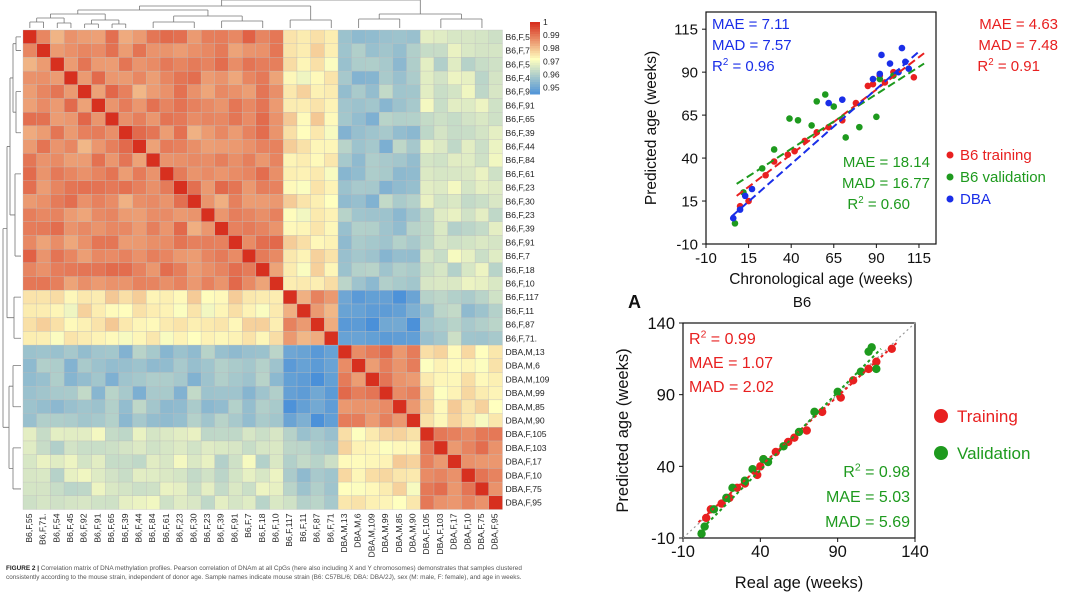  What do you see at coordinates (413, 532) in the screenshot?
I see `heatmap-col-label: DBA,M,90` at bounding box center [413, 532].